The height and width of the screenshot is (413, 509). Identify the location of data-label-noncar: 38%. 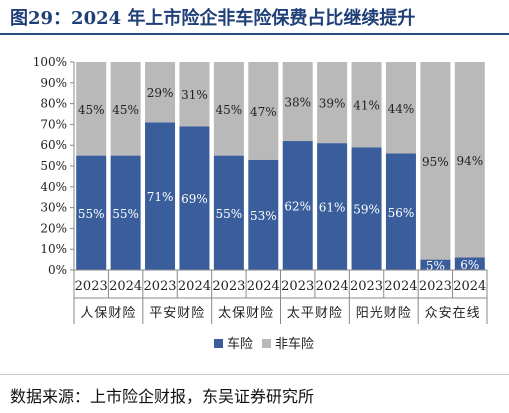
(297, 103).